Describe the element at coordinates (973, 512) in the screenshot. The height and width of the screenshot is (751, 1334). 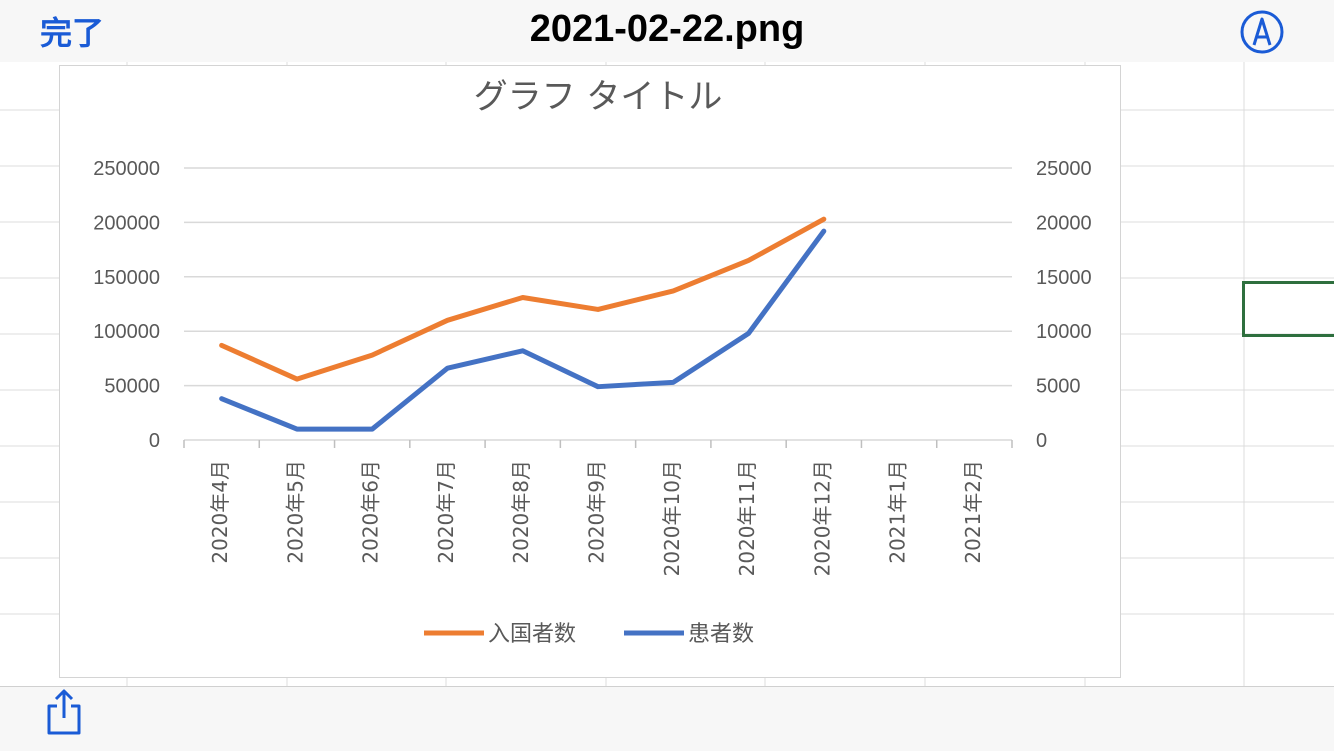
I see `x-tick-label: 2021年2月` at that location.